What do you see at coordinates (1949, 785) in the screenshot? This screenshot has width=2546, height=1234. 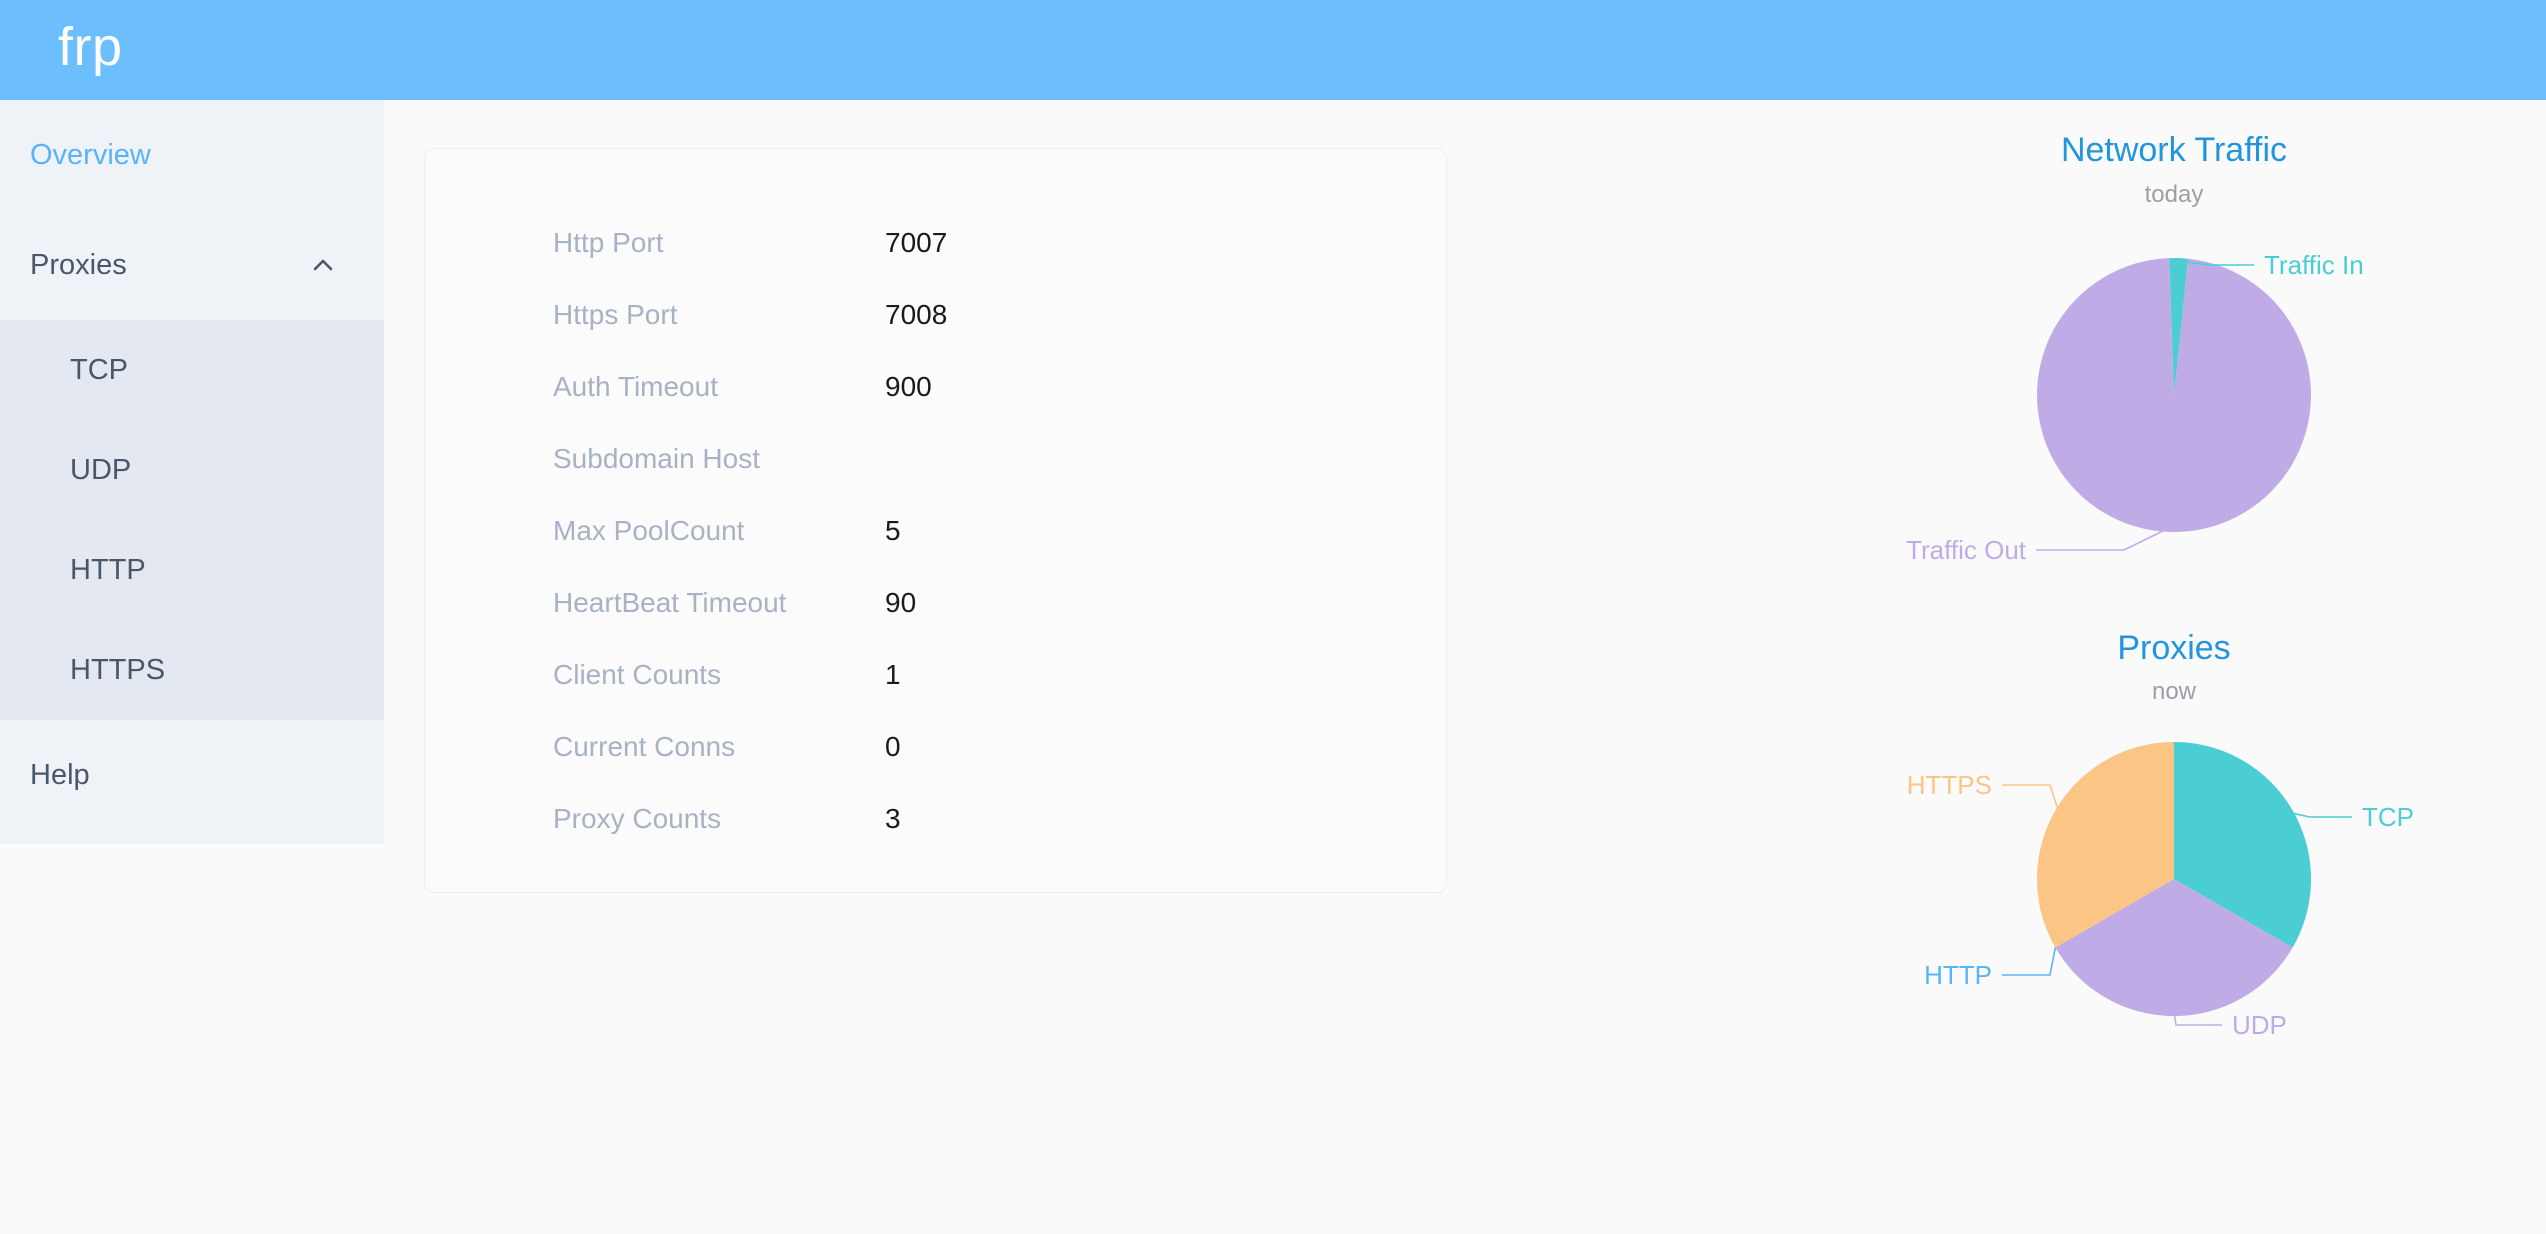 I see `pie-label: HTTPS` at bounding box center [1949, 785].